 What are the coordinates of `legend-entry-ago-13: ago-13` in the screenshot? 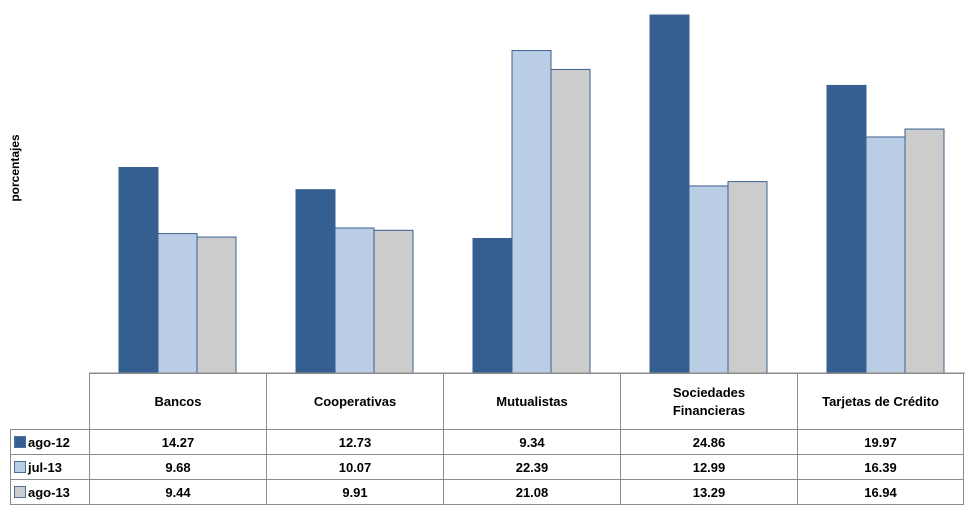 It's located at (50, 492).